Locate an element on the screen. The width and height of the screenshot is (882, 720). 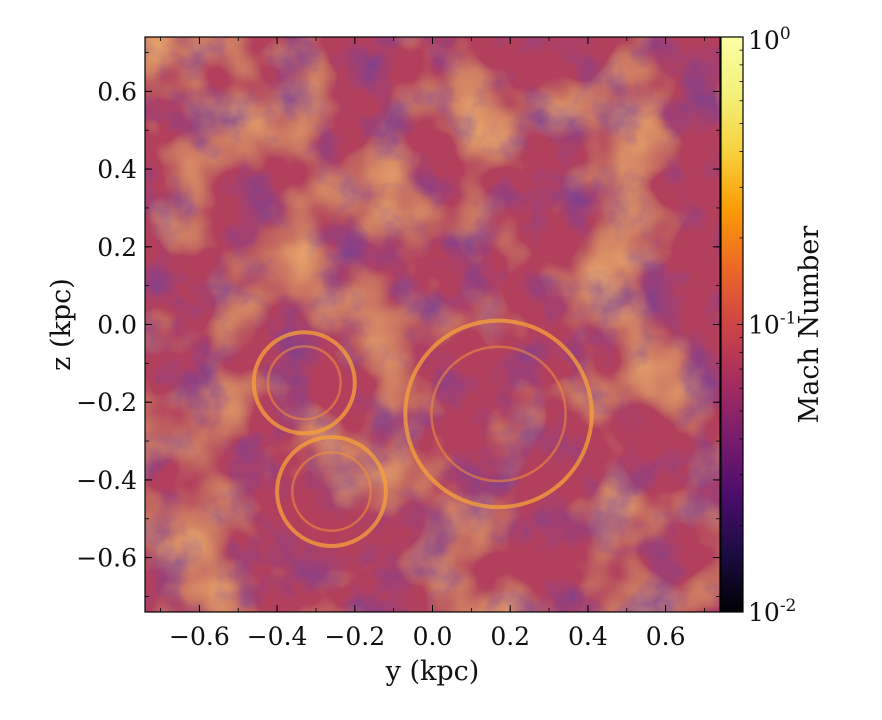
y-tick-label: −0.2 is located at coordinates (106, 402).